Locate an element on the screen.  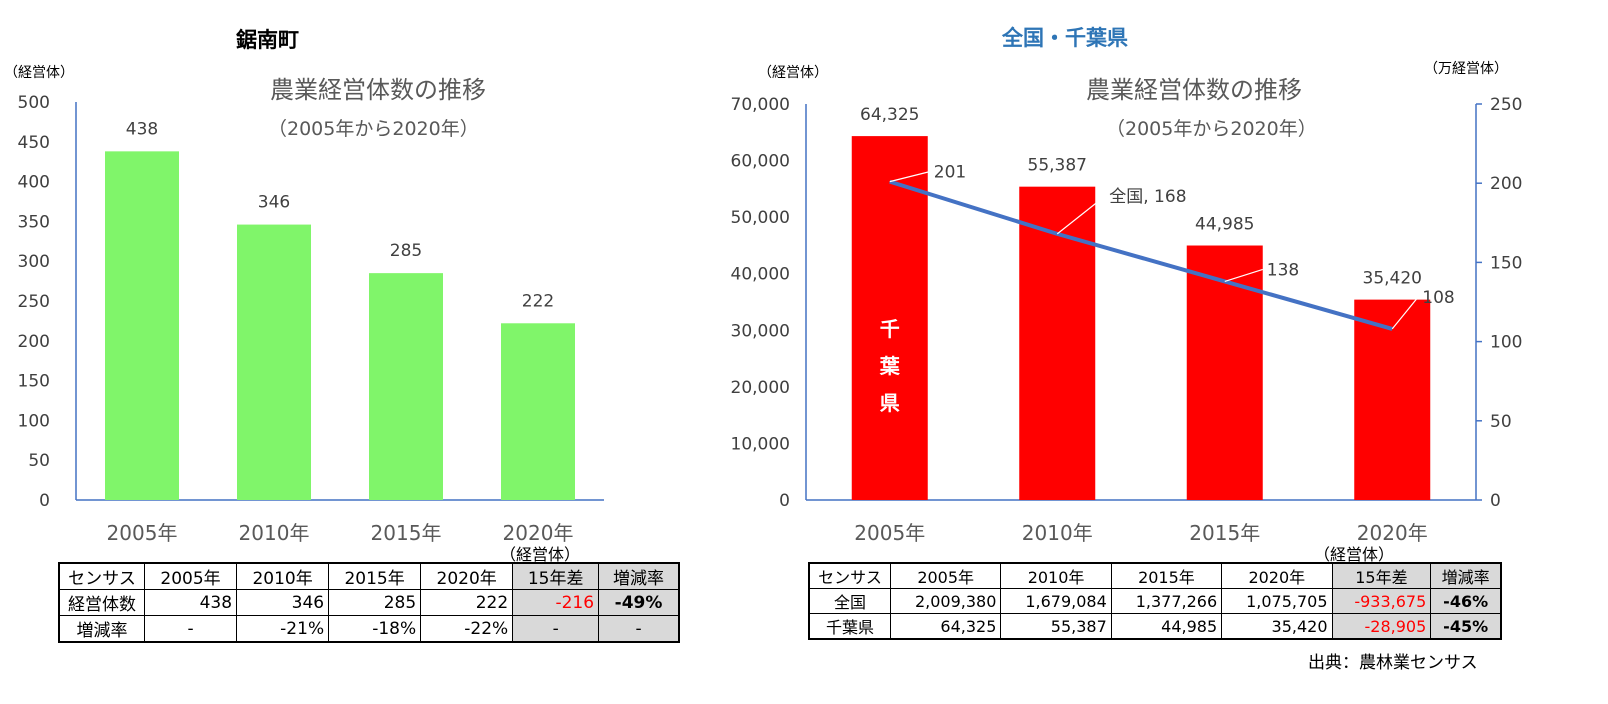
left-chart-title: 農業経営体数の推移 is located at coordinates (378, 90).